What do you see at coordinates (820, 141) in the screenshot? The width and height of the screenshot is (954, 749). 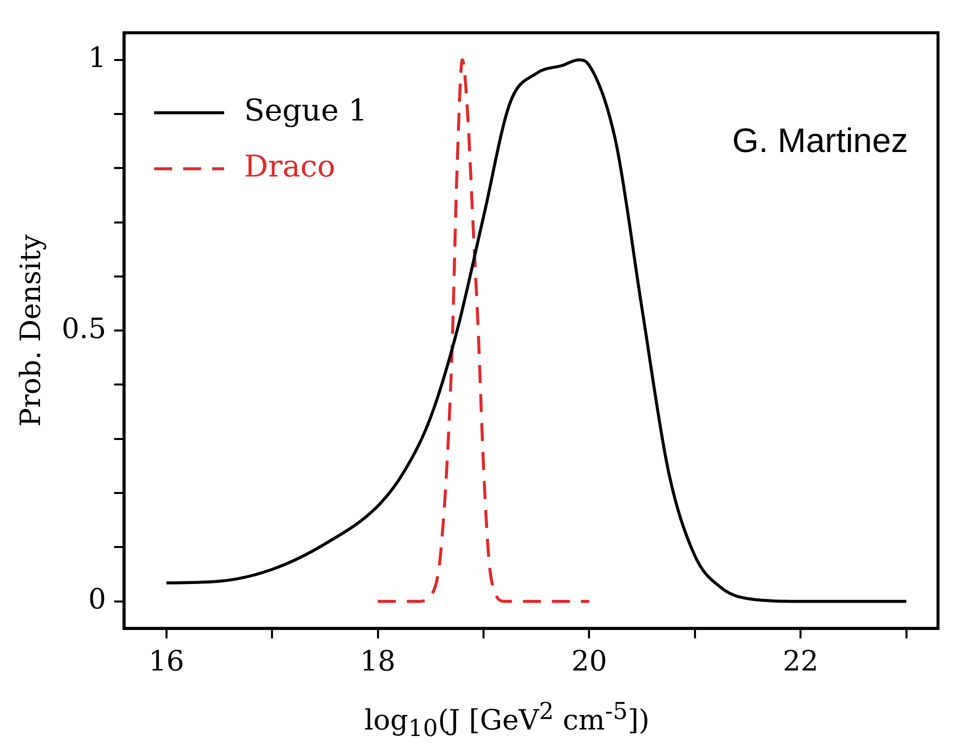 I see `annotation: G. Martinez` at bounding box center [820, 141].